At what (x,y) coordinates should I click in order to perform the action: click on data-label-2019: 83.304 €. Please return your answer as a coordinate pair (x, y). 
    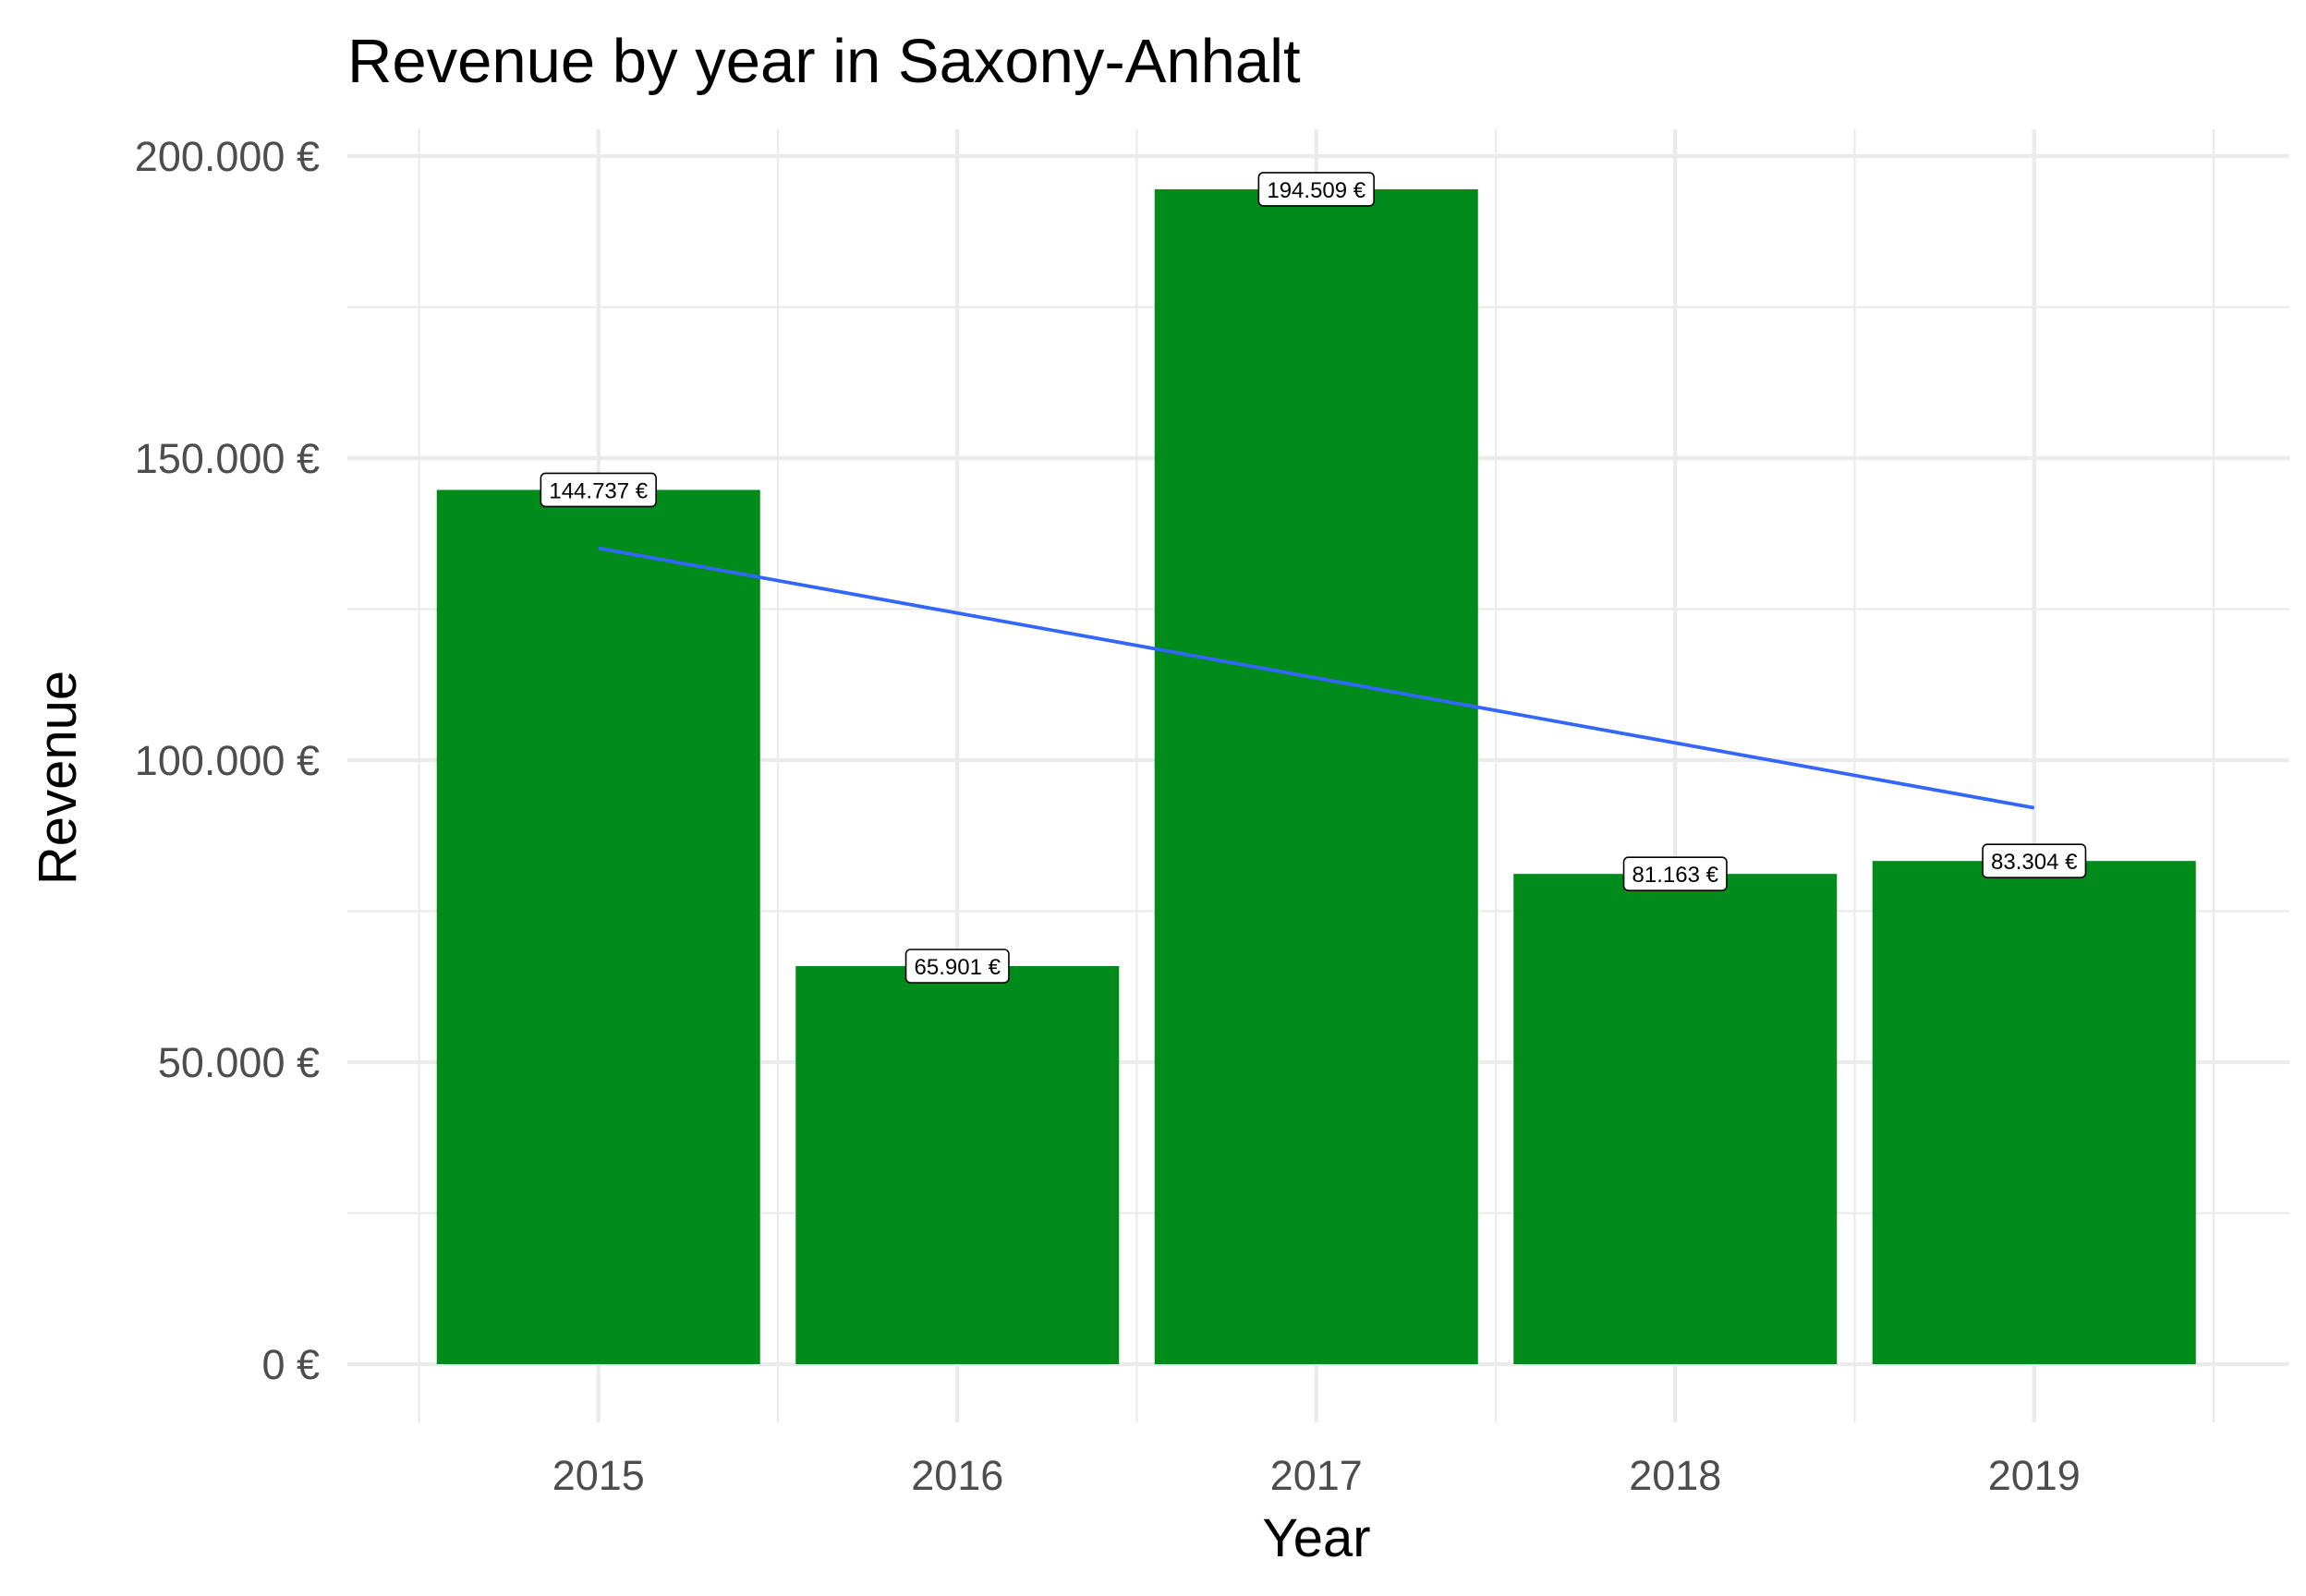
    Looking at the image, I should click on (2035, 860).